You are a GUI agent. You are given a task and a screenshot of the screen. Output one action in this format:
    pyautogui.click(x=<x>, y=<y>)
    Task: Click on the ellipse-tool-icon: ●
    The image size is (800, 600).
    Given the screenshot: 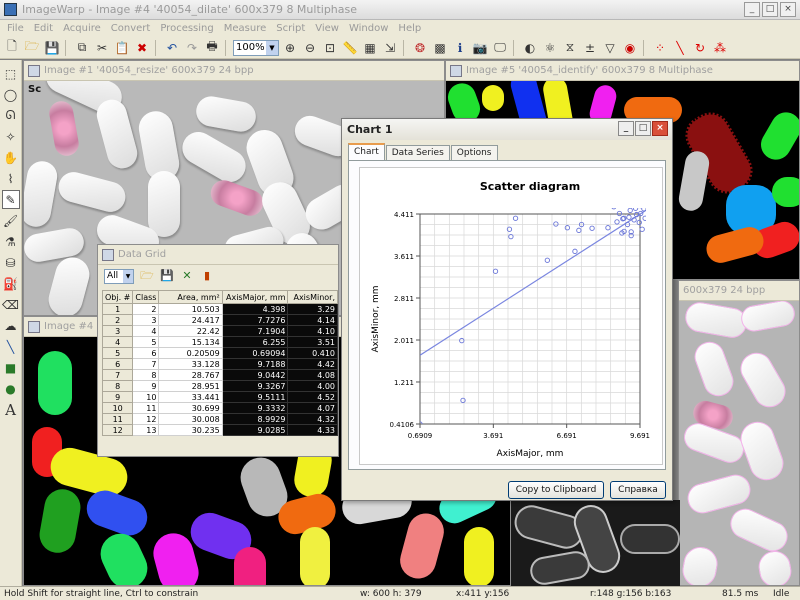 What is the action you would take?
    pyautogui.click(x=10, y=388)
    